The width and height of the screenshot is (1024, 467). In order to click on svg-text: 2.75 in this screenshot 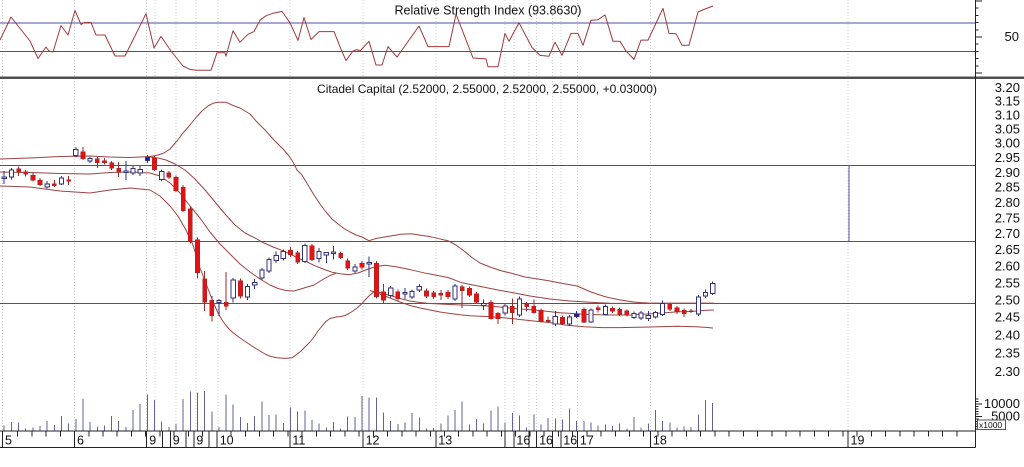, I will do `click(1007, 217)`.